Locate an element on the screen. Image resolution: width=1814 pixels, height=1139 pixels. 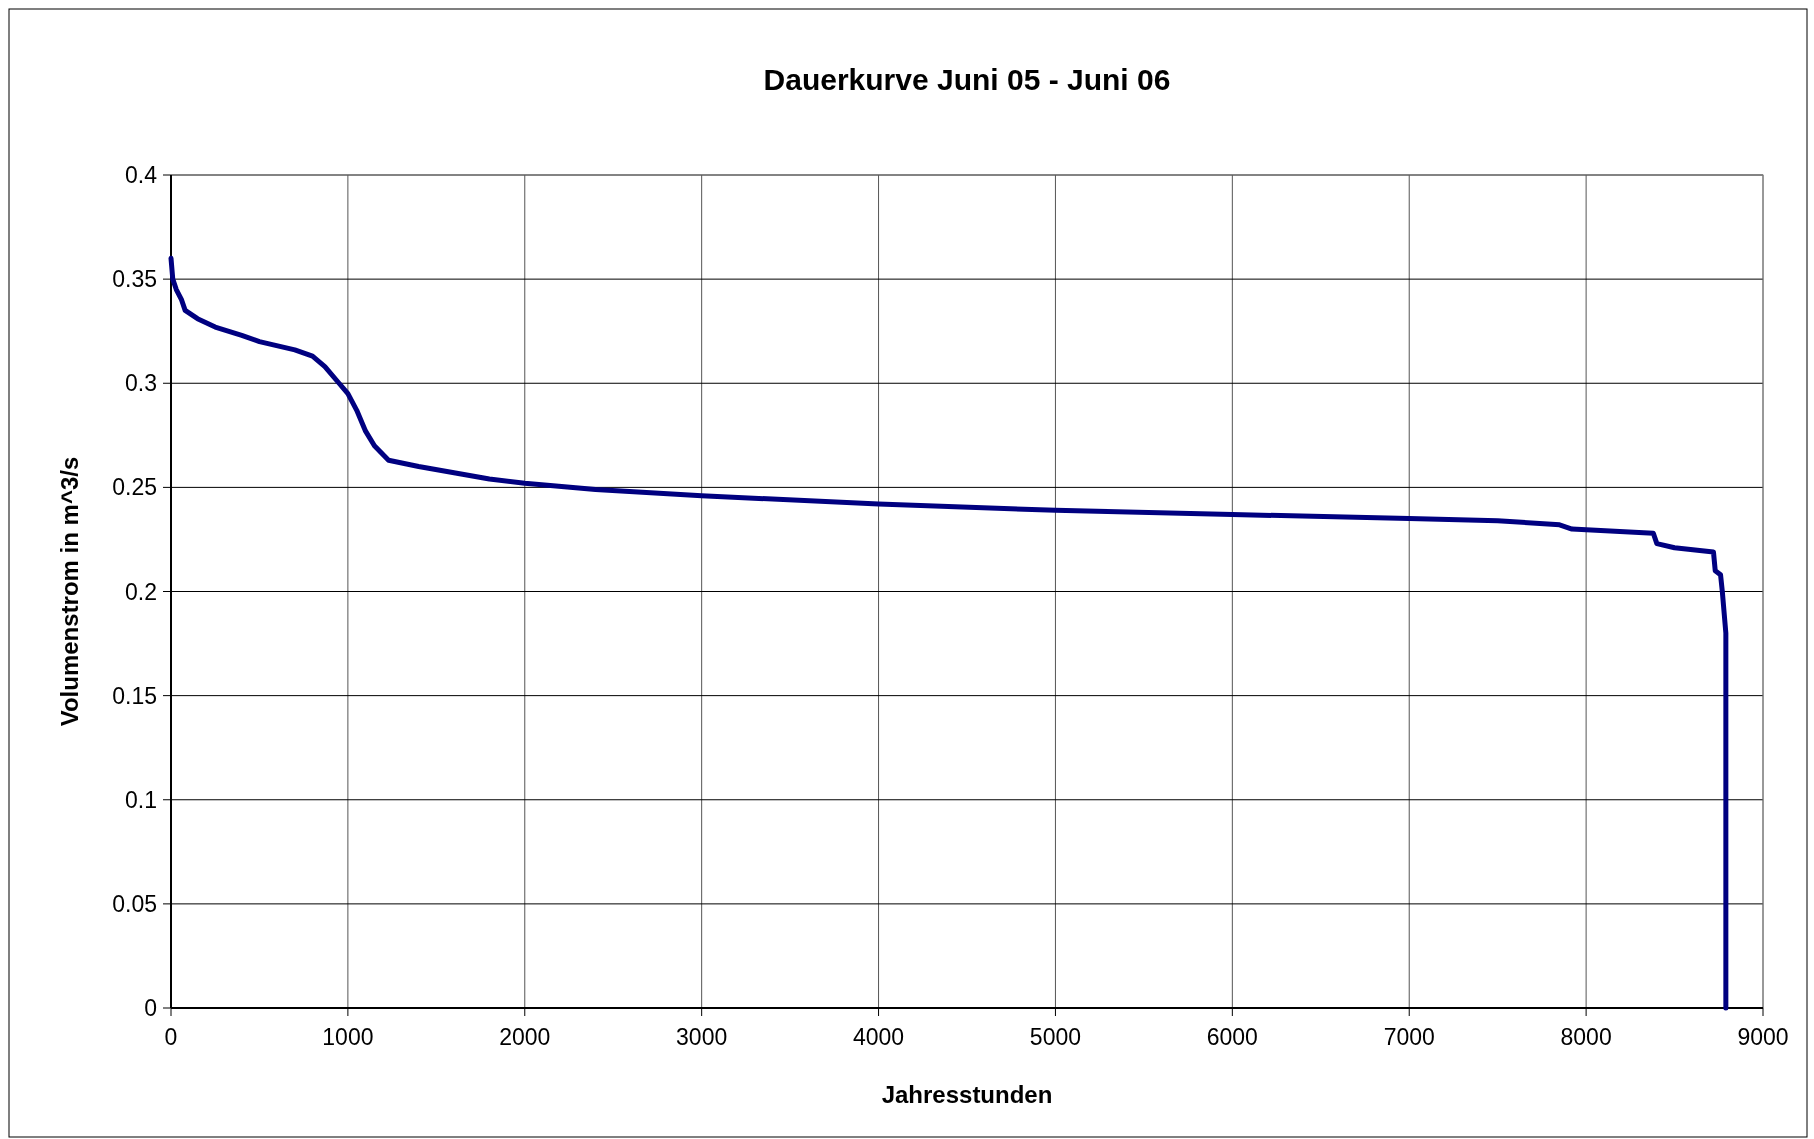
y-tick-label: 0.3 is located at coordinates (141, 383).